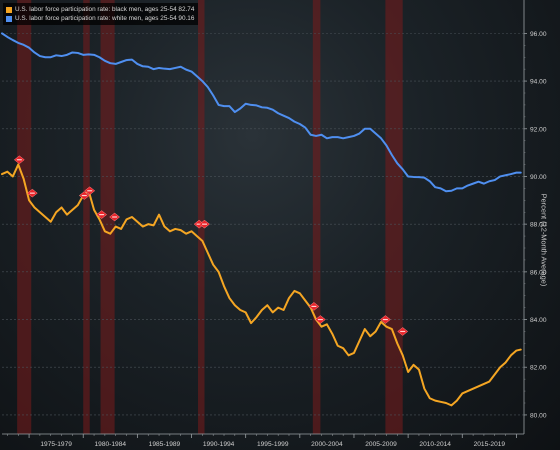 The height and width of the screenshot is (450, 560). What do you see at coordinates (273, 444) in the screenshot?
I see `x-tick-label-5: 1995-1999` at bounding box center [273, 444].